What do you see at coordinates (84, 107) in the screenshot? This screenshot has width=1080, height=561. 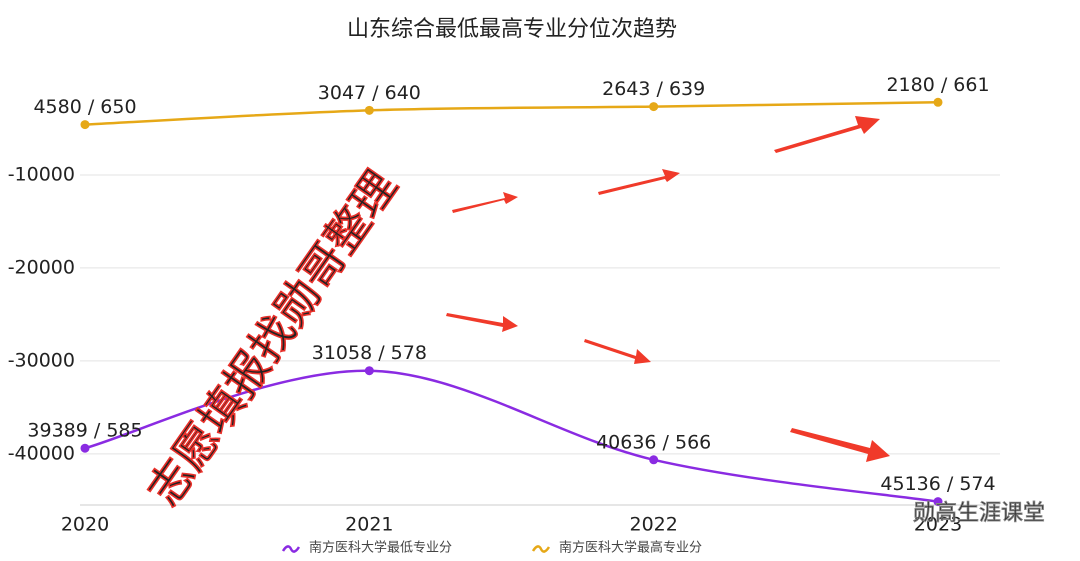 I see `data-label: 4580 / 650` at bounding box center [84, 107].